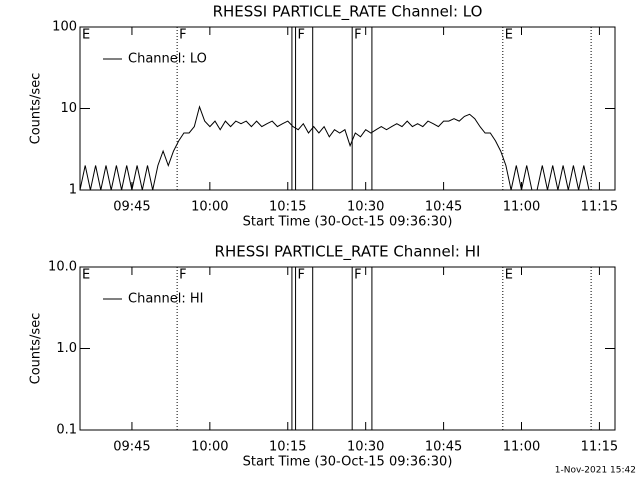 The height and width of the screenshot is (480, 640). I want to click on chart-title: RHESSI PARTICLE_RATE Channel: HI, so click(348, 252).